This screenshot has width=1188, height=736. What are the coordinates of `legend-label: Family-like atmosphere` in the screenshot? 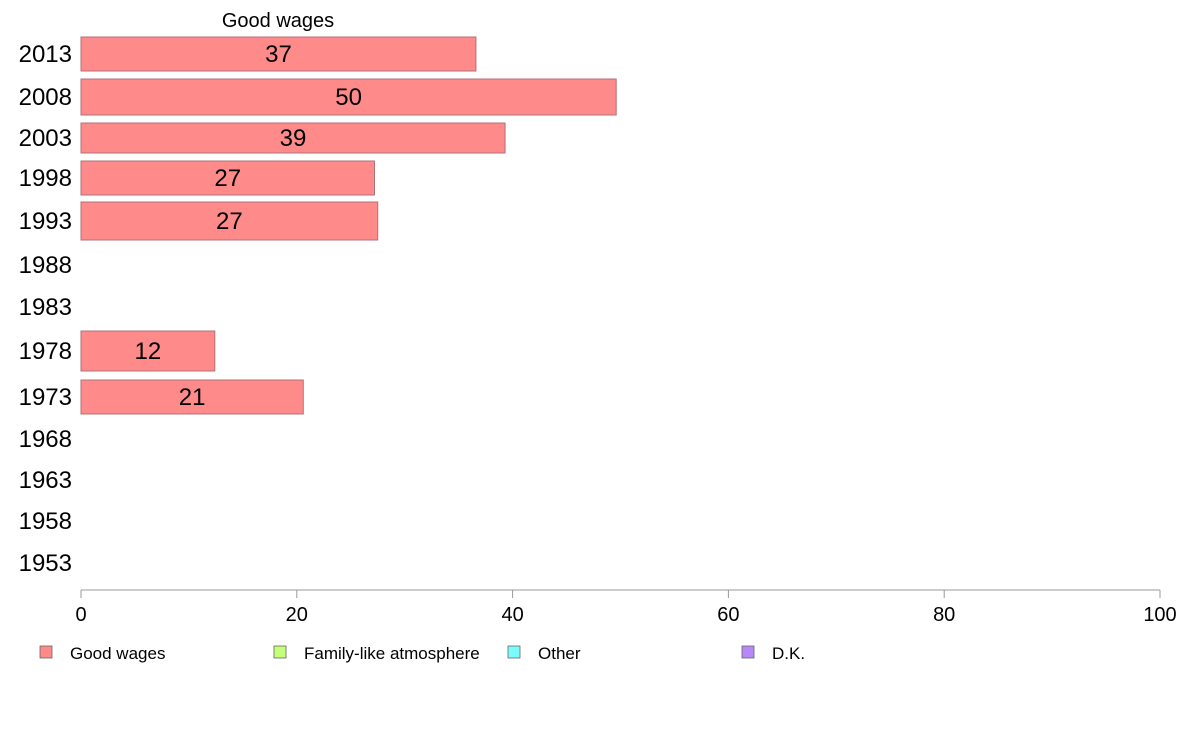 It's located at (392, 653).